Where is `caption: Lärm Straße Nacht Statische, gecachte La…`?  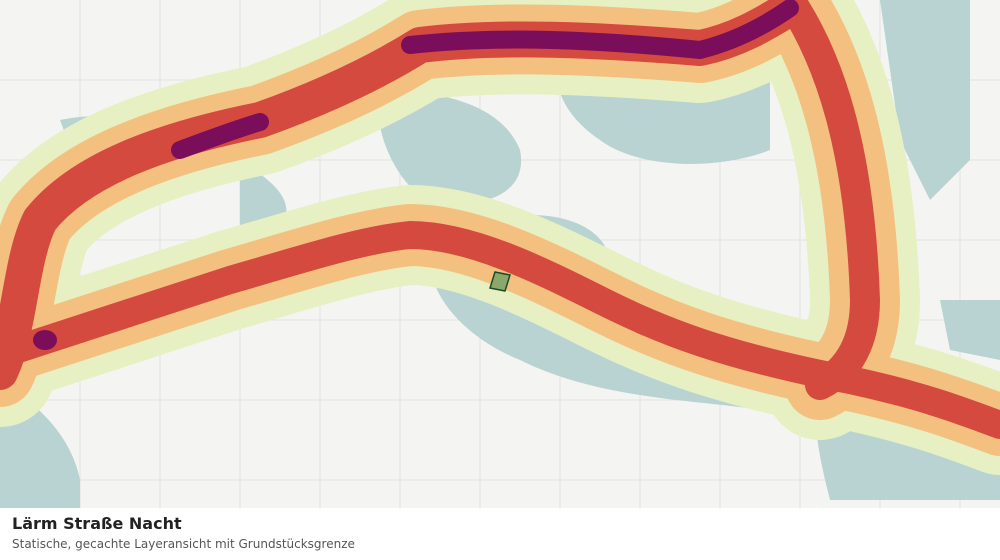 caption: Lärm Straße Nacht Statische, gecachte La… is located at coordinates (500, 534).